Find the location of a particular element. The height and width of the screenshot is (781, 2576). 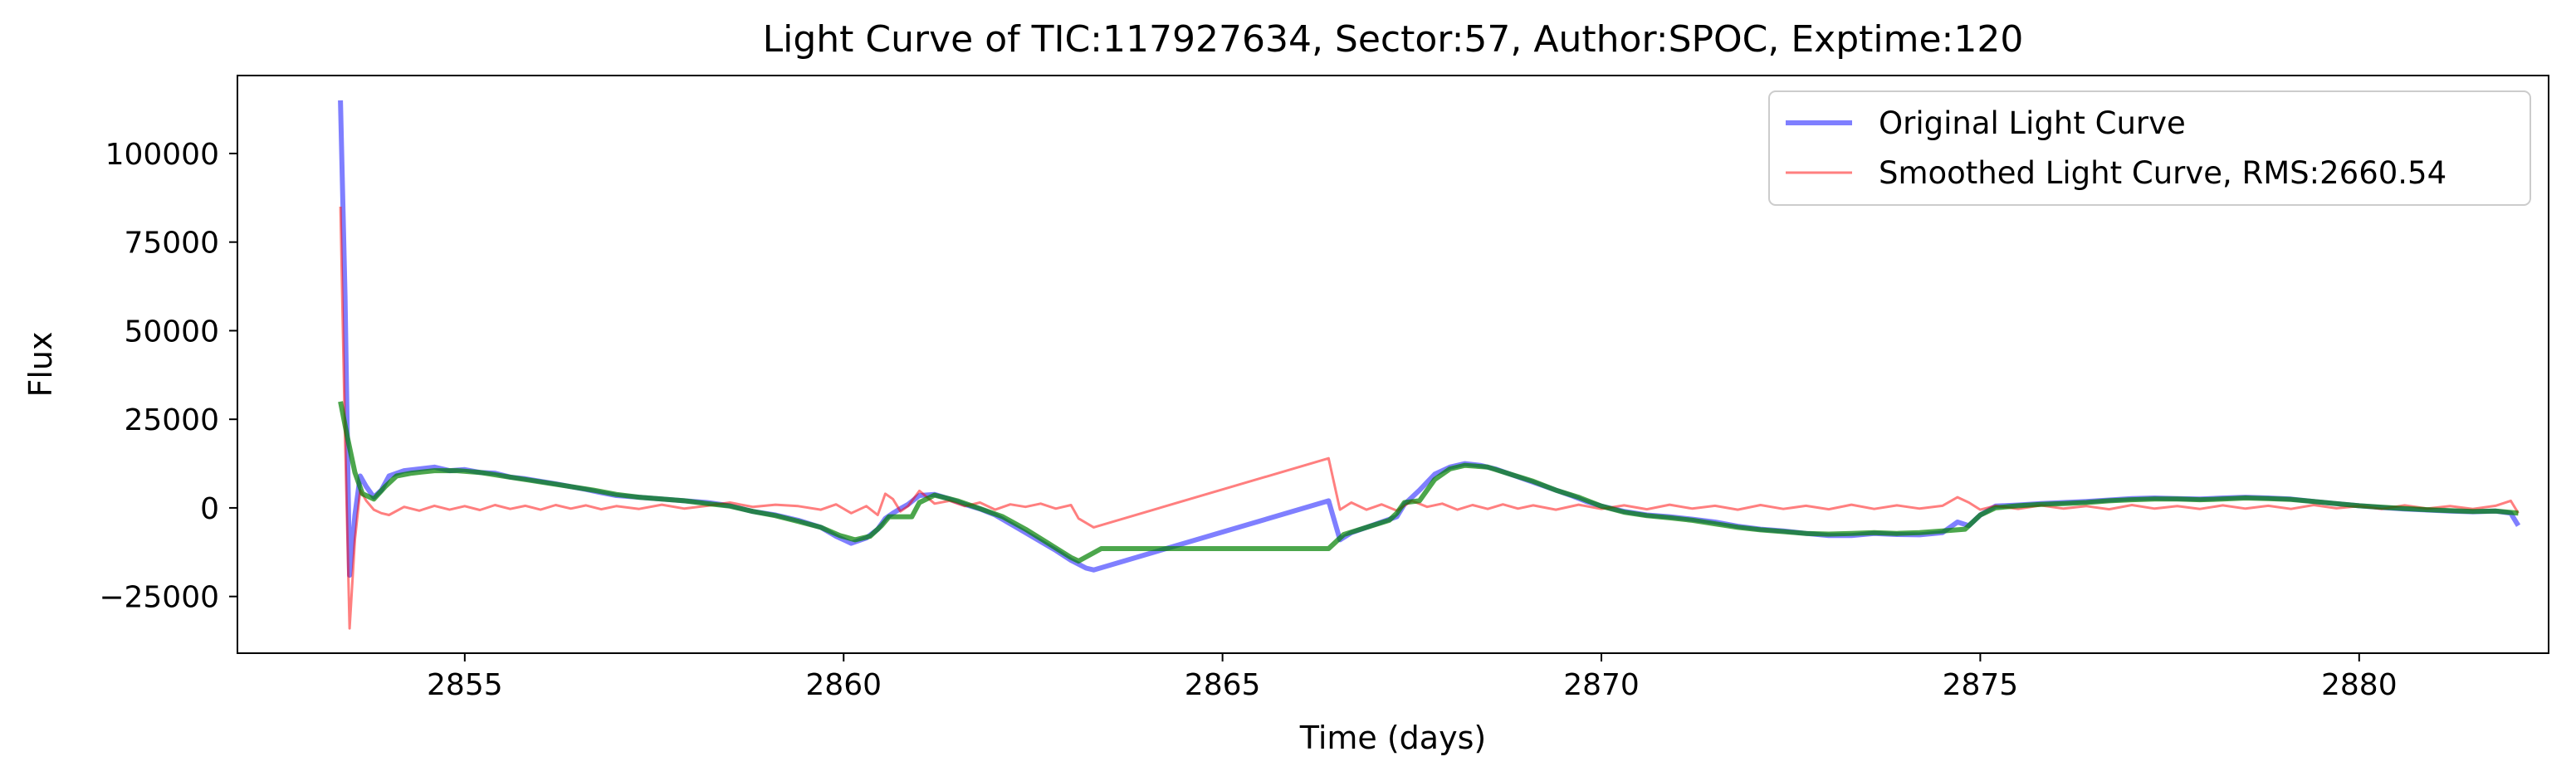

legend-box is located at coordinates (2149, 148).